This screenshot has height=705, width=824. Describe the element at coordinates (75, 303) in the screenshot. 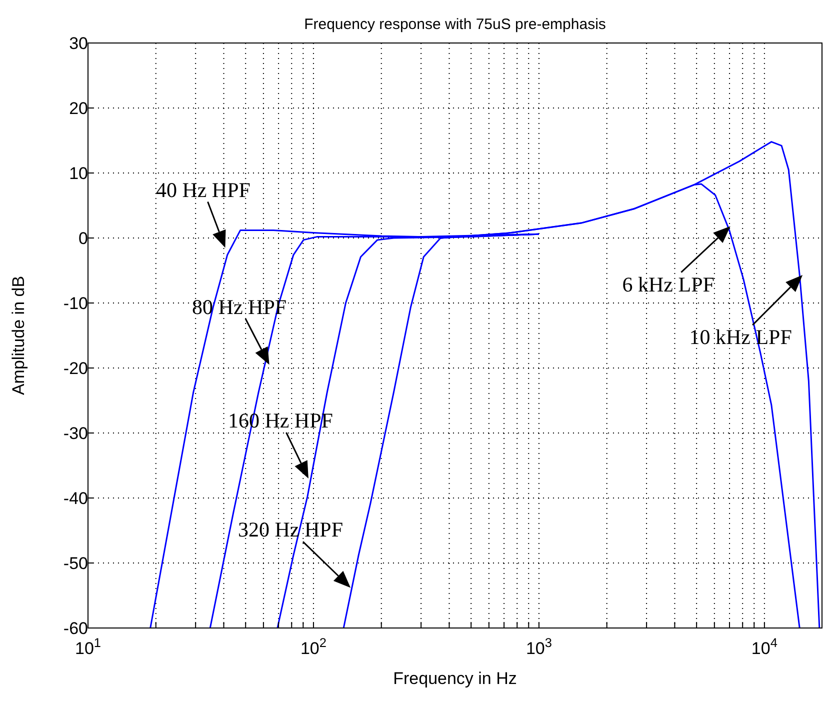

I see `y-tick-label: -10` at that location.